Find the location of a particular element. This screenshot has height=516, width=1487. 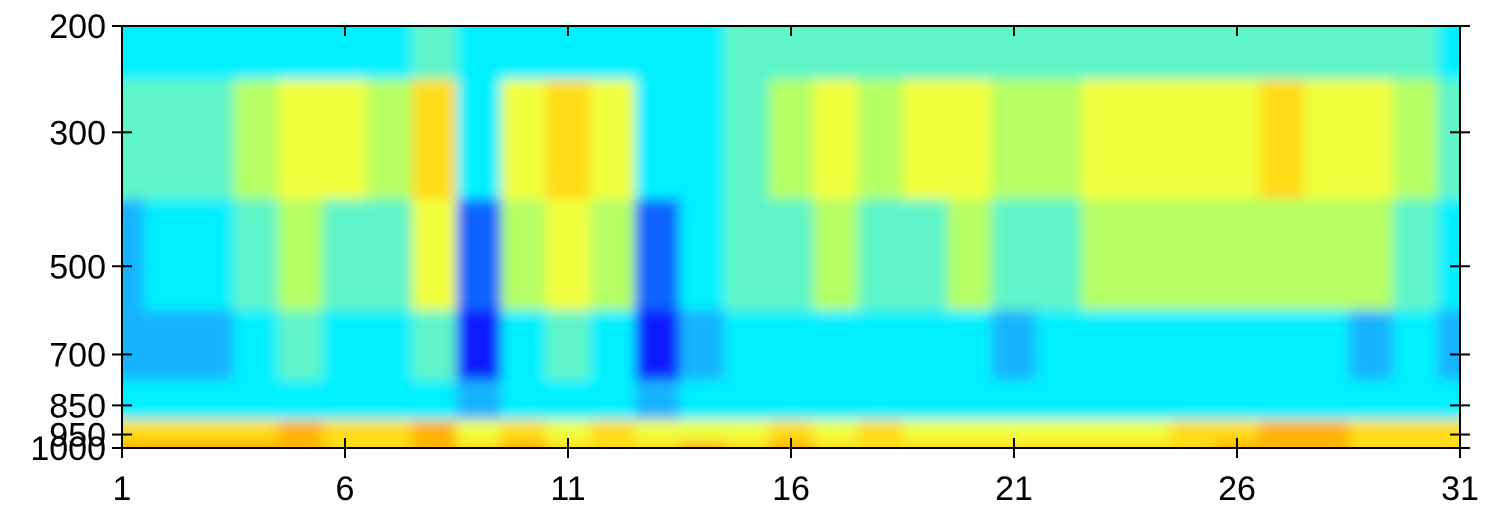

y-tick-label: 950 is located at coordinates (77, 436).